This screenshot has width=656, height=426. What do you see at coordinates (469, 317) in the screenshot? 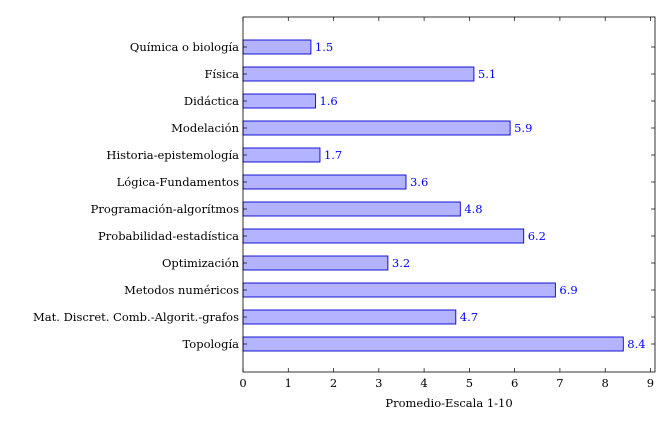
I see `value-label: 4.7` at bounding box center [469, 317].